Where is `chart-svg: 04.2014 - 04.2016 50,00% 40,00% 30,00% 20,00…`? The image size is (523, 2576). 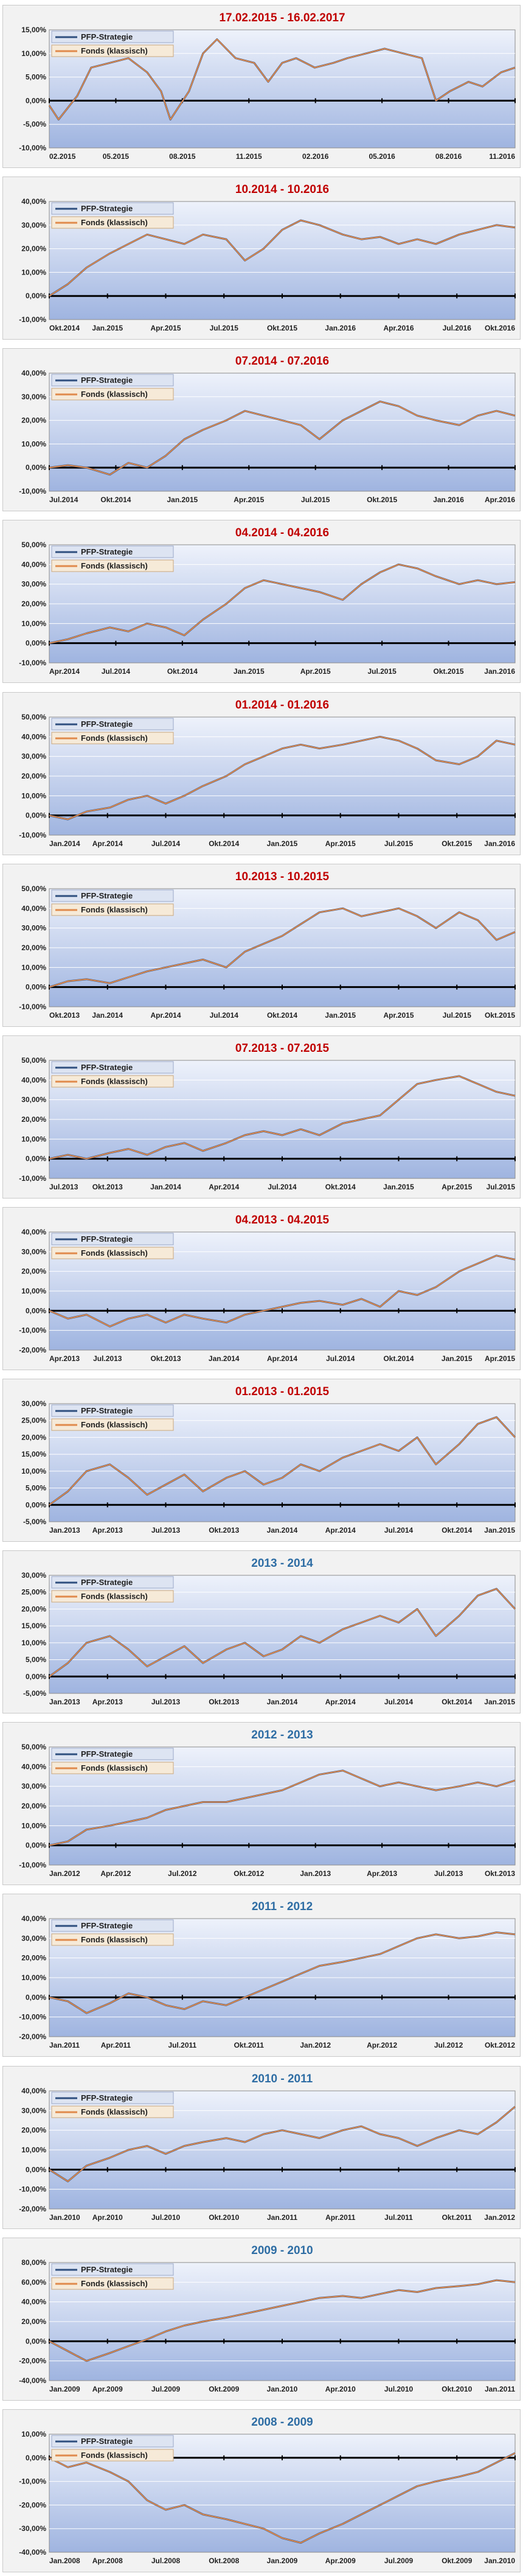
chart-svg: 04.2014 - 04.2016 50,00% 40,00% 30,00% 20,00… is located at coordinates (267, 601).